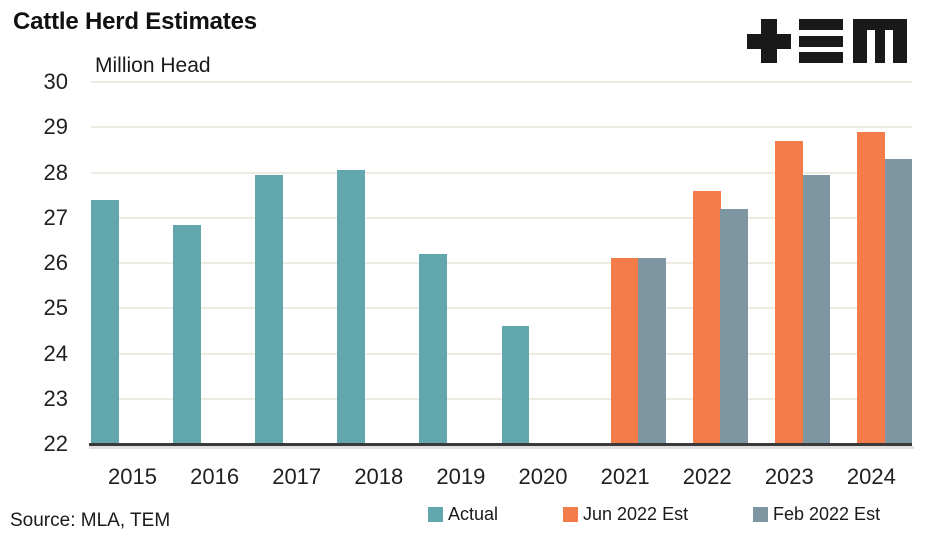 The height and width of the screenshot is (539, 947). Describe the element at coordinates (153, 65) in the screenshot. I see `y-axis-title: Million Head` at that location.